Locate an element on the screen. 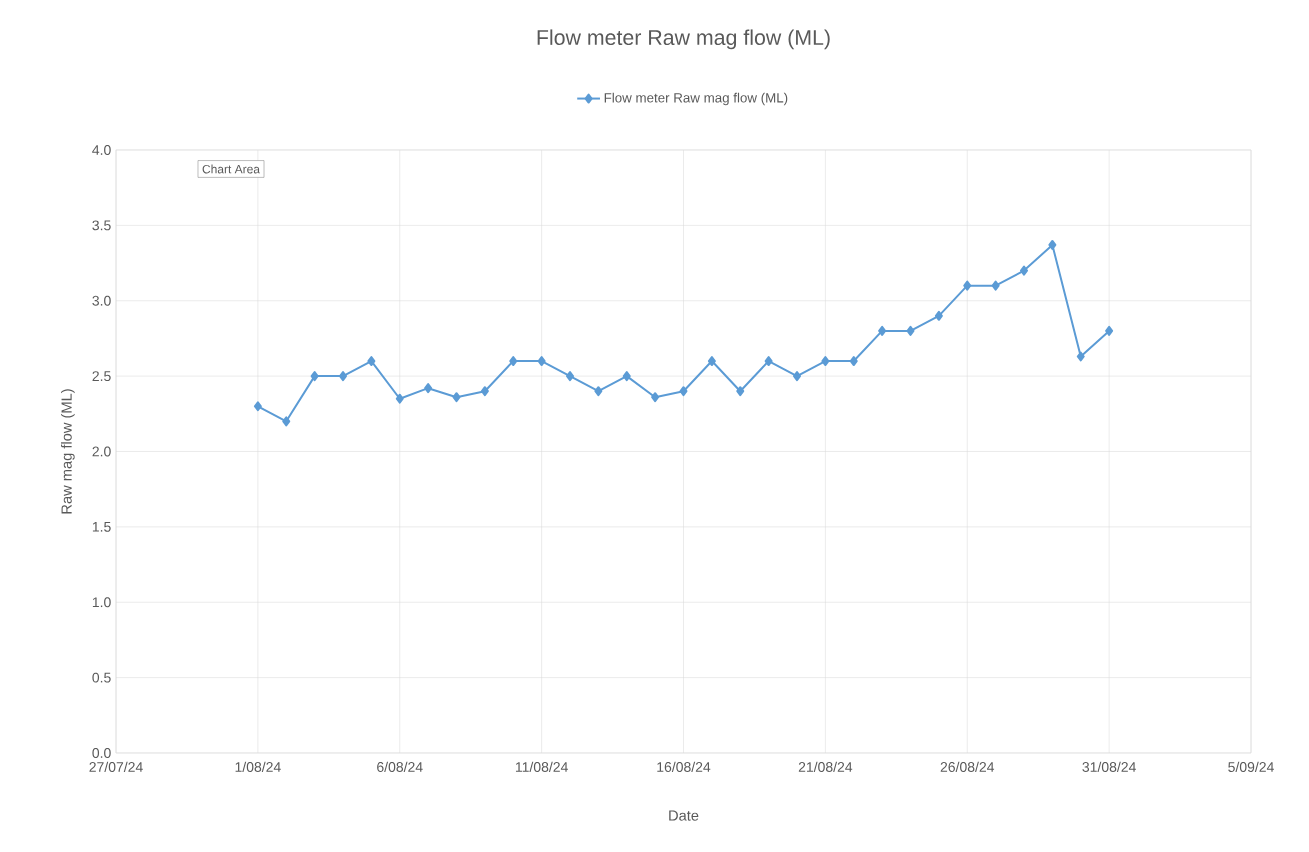 The height and width of the screenshot is (852, 1309). y-tick-label: 1.0 is located at coordinates (101, 602).